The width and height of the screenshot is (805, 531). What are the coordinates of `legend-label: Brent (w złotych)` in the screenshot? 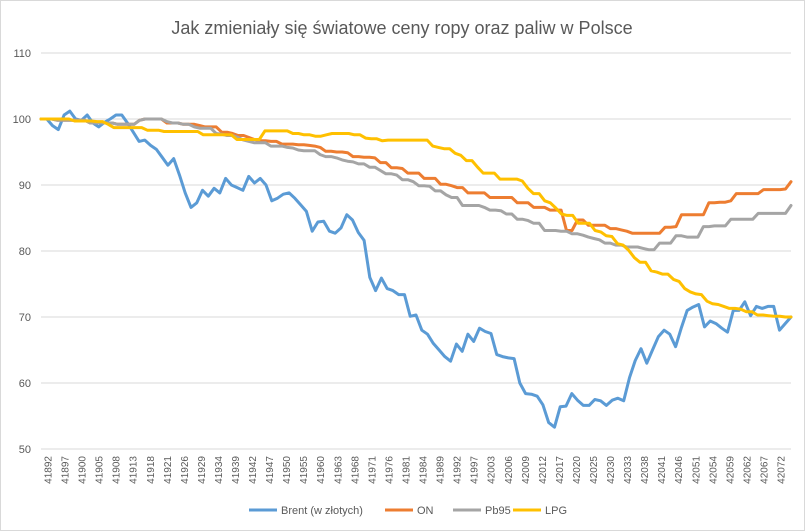 It's located at (322, 511).